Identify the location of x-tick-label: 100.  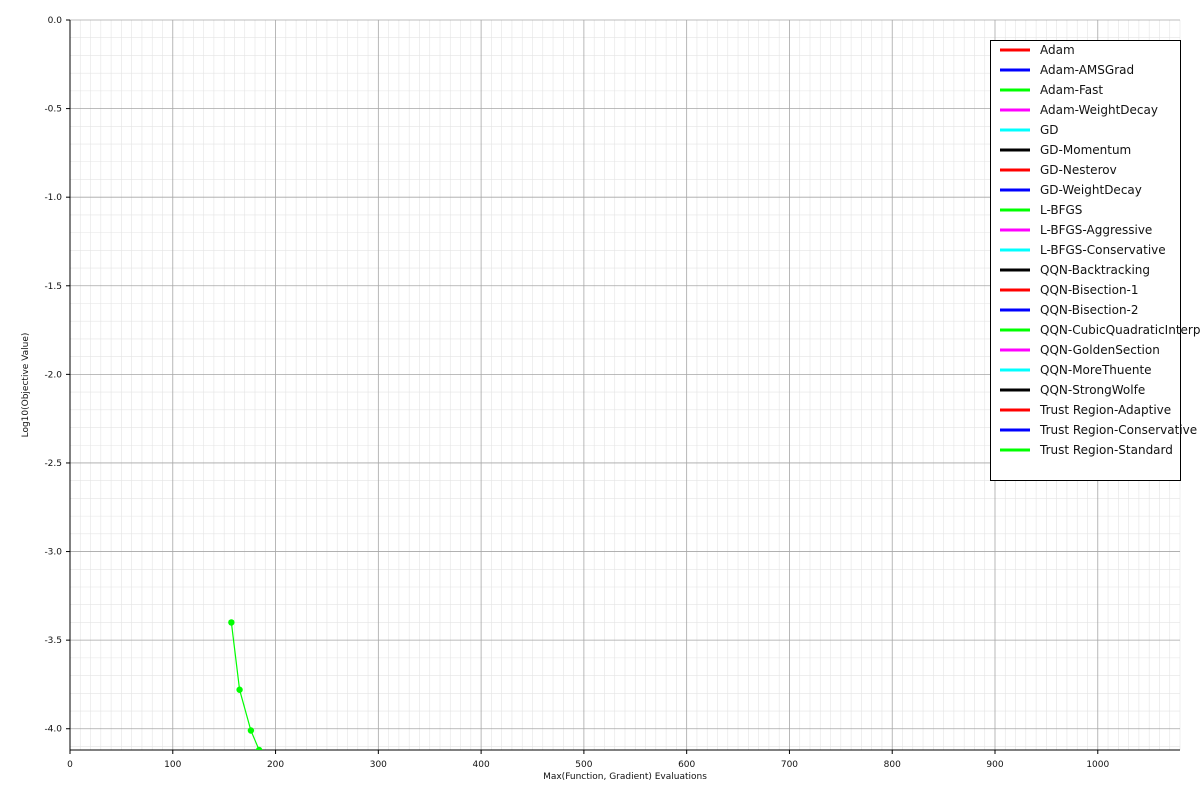
(172, 765).